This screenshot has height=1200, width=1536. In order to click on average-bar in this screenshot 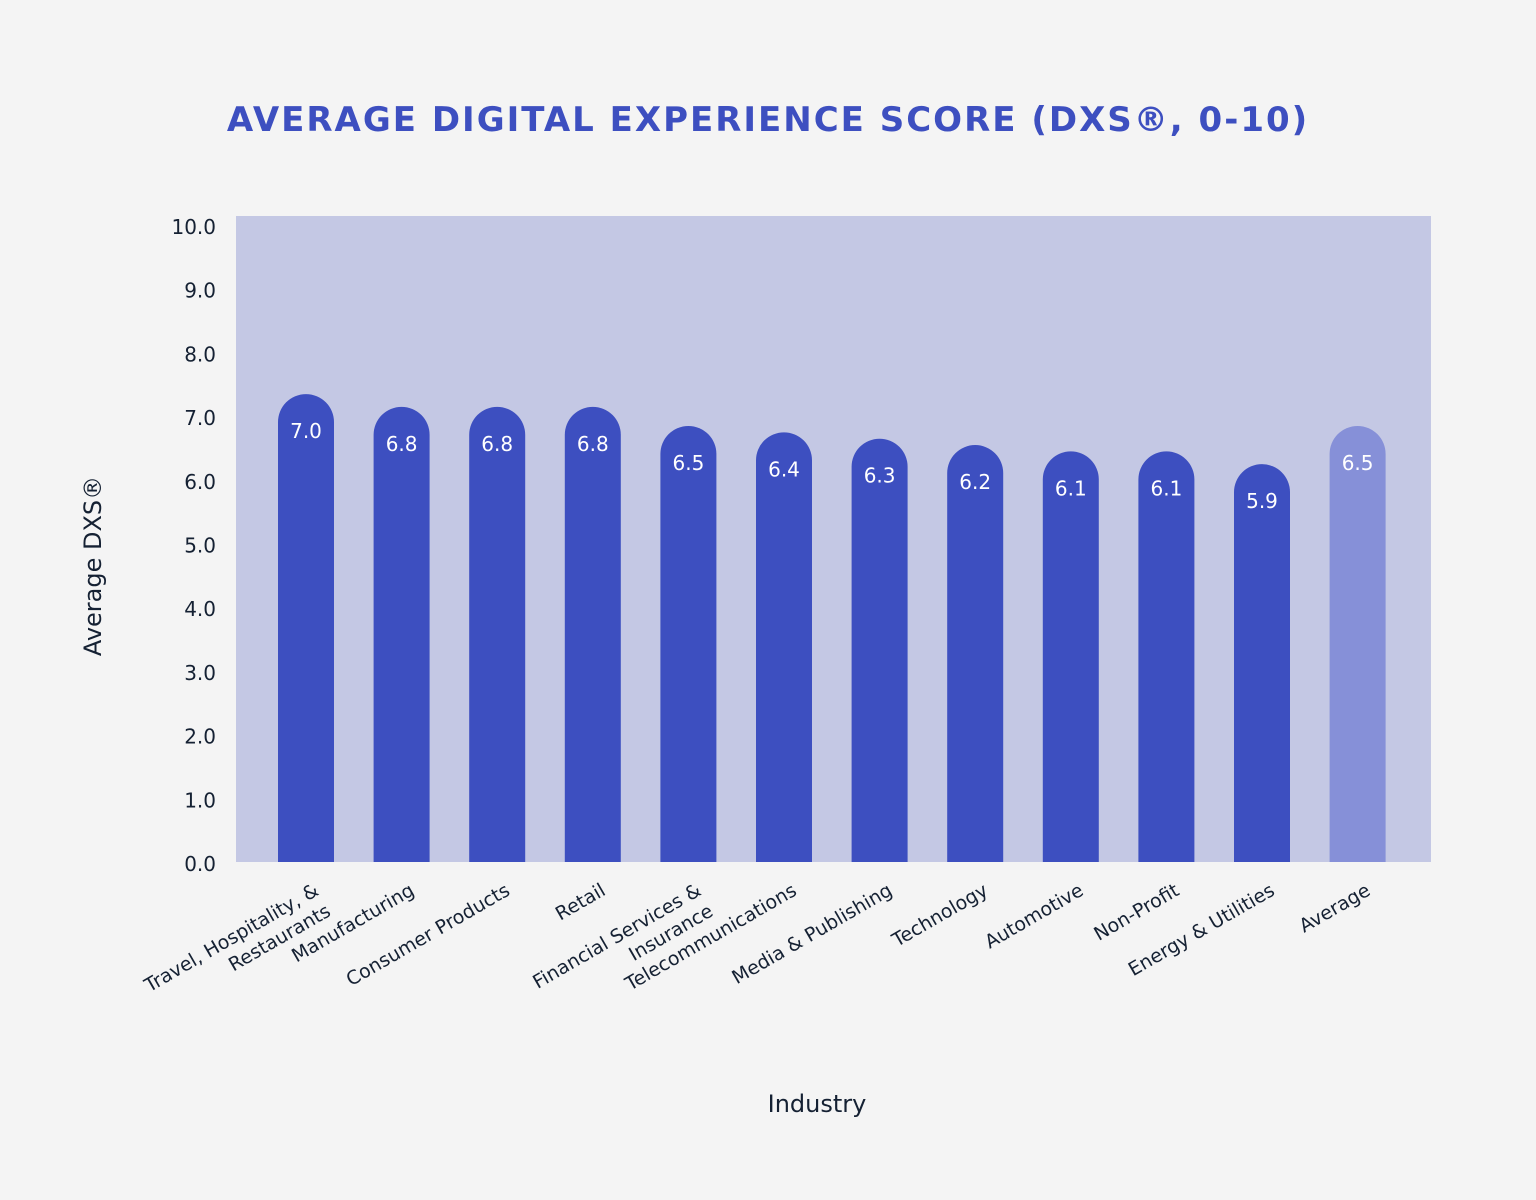, I will do `click(1357, 643)`.